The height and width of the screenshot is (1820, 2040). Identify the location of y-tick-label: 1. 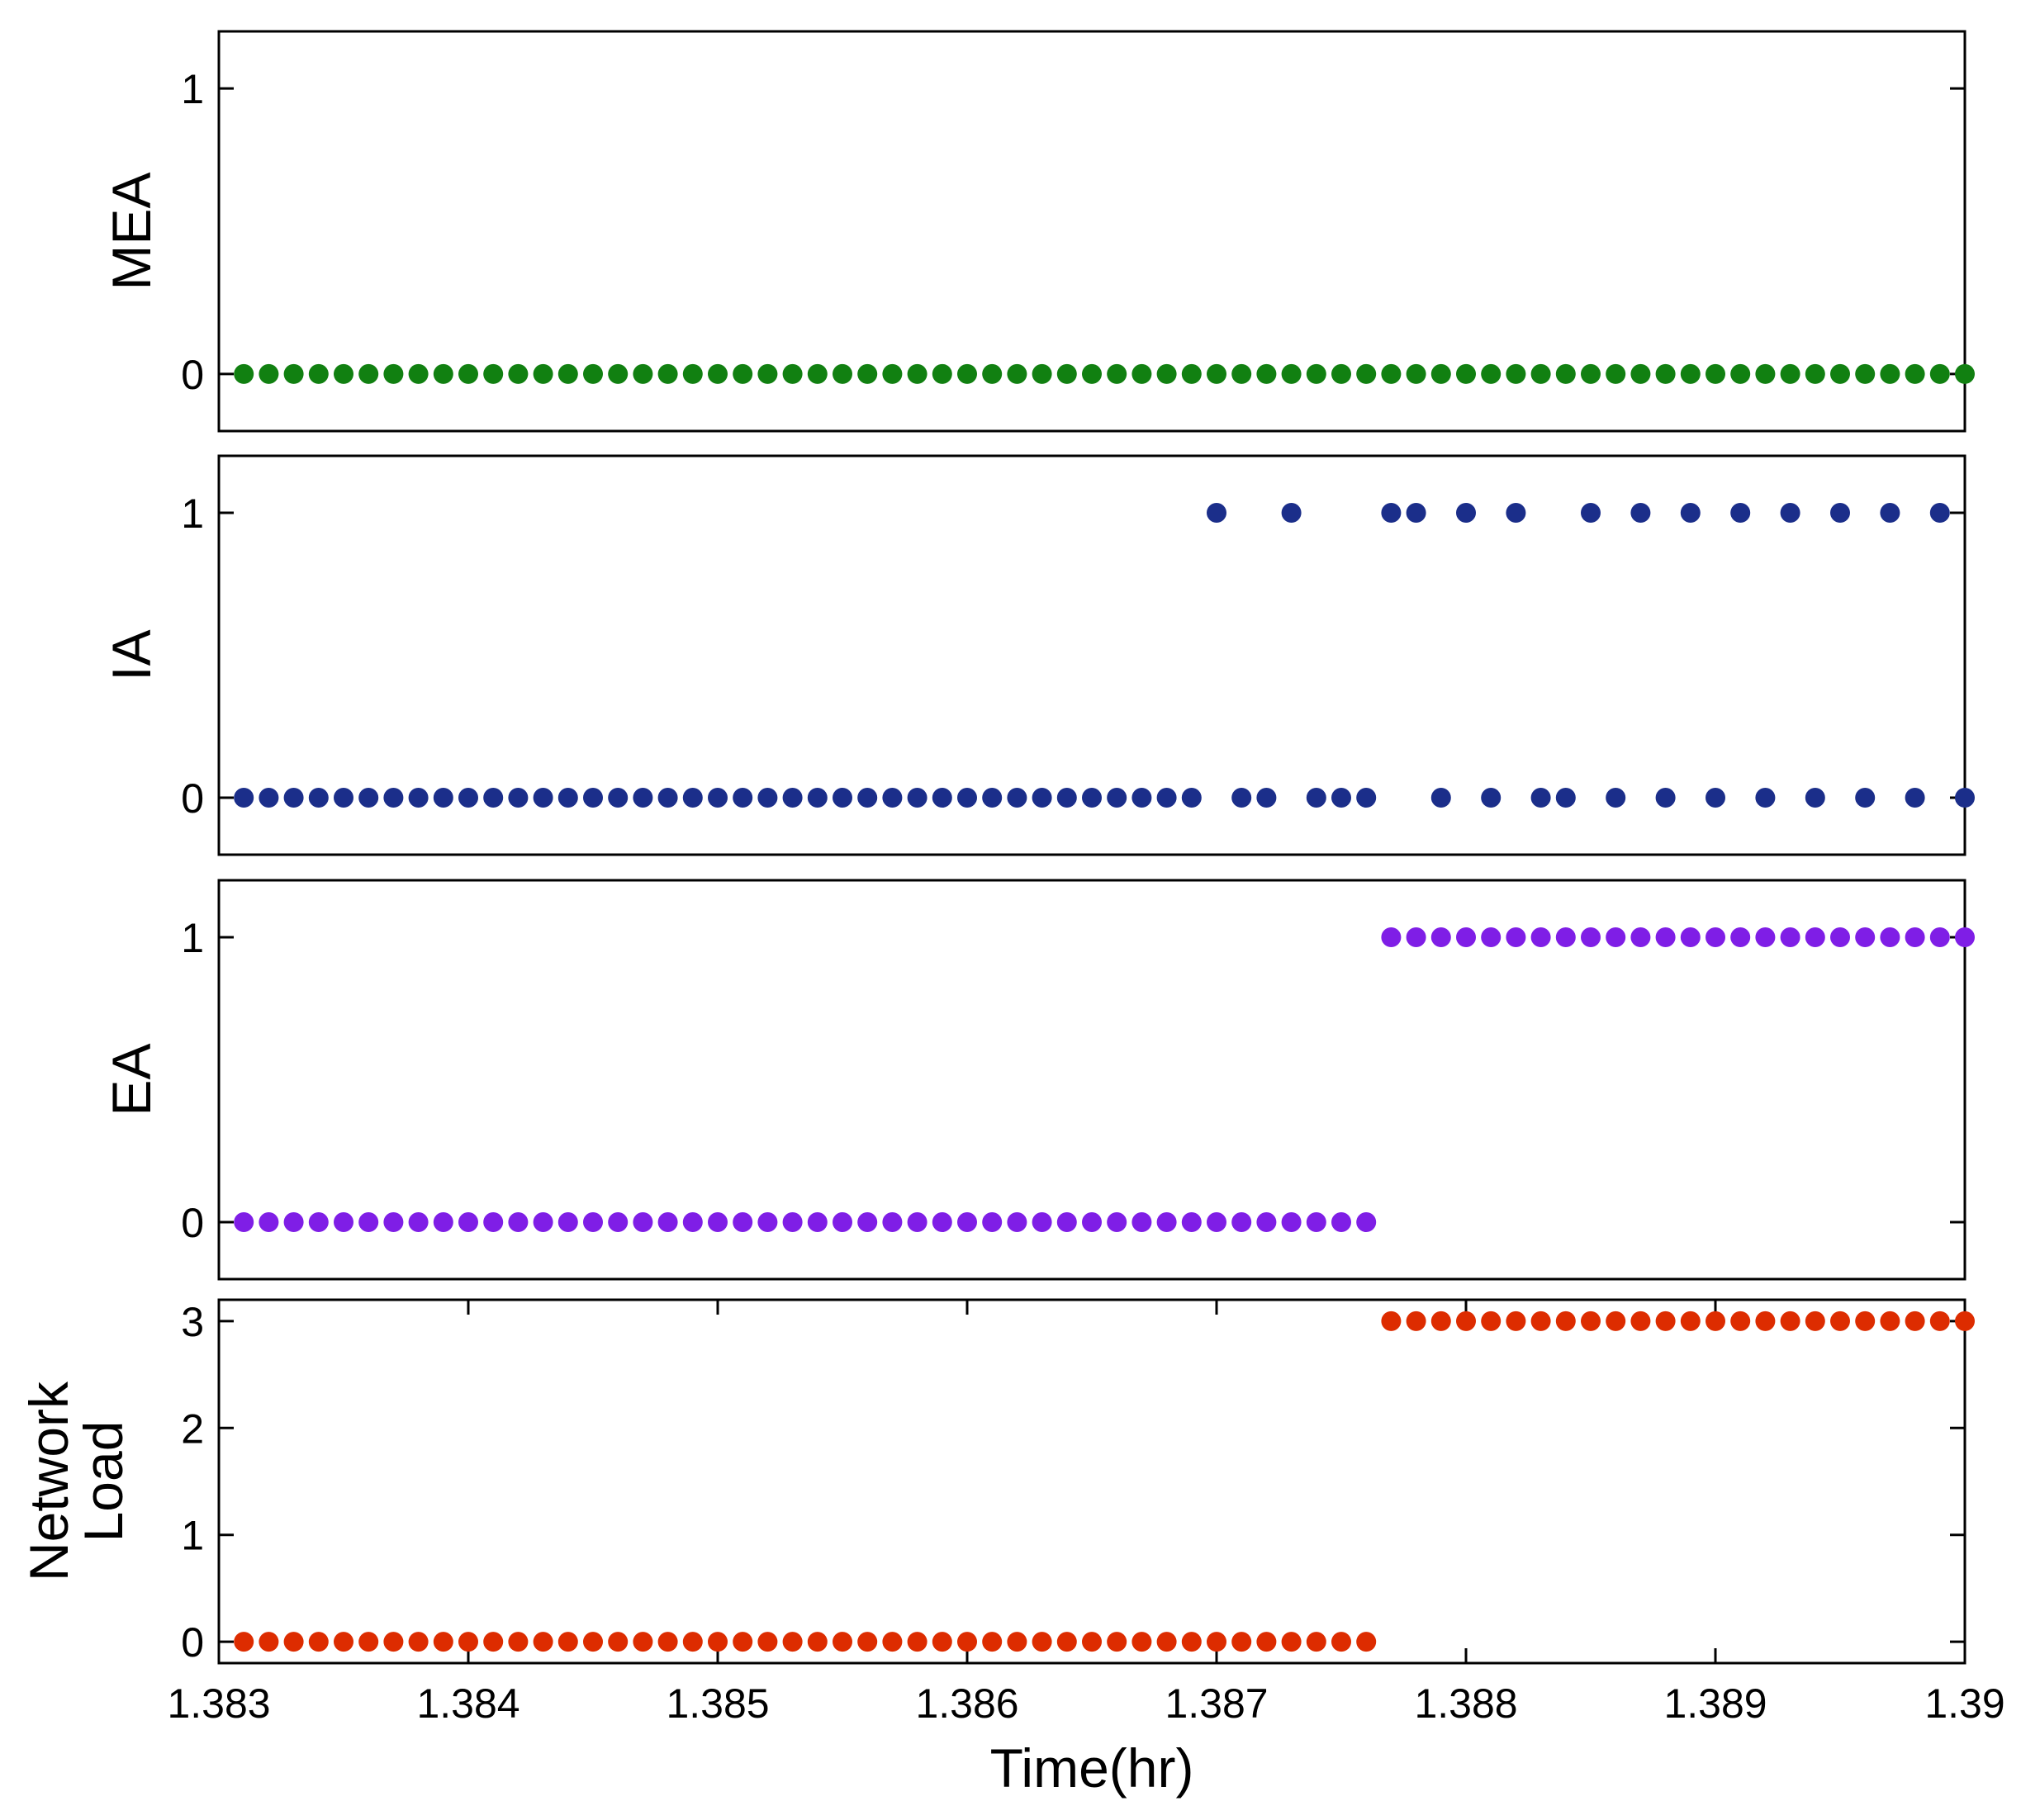
(192, 938).